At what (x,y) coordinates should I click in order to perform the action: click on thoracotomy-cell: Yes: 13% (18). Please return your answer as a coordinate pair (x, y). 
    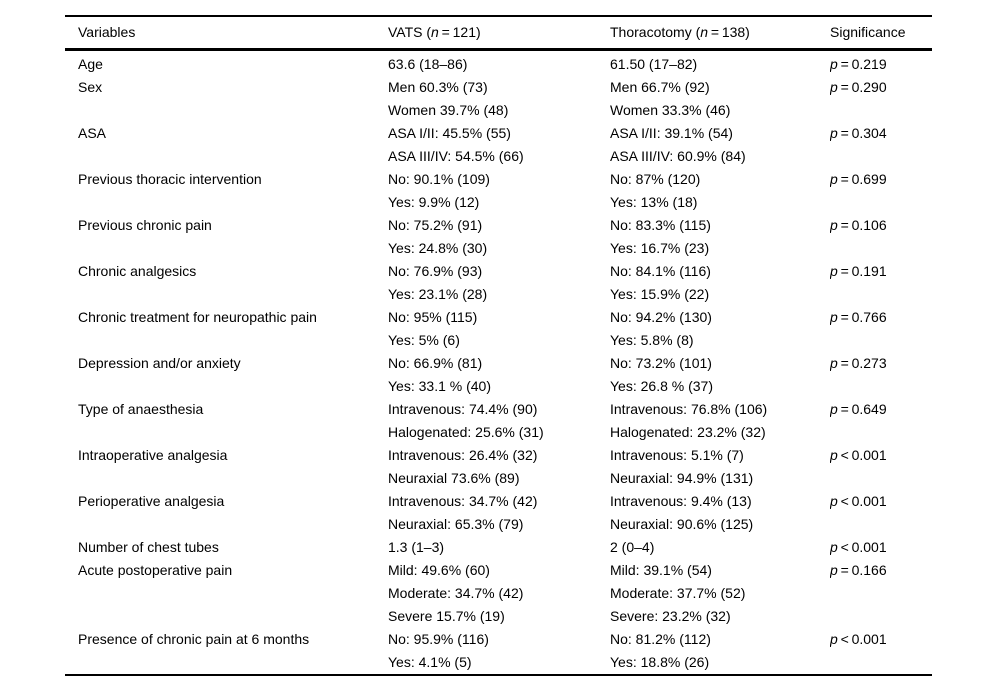
    Looking at the image, I should click on (654, 202).